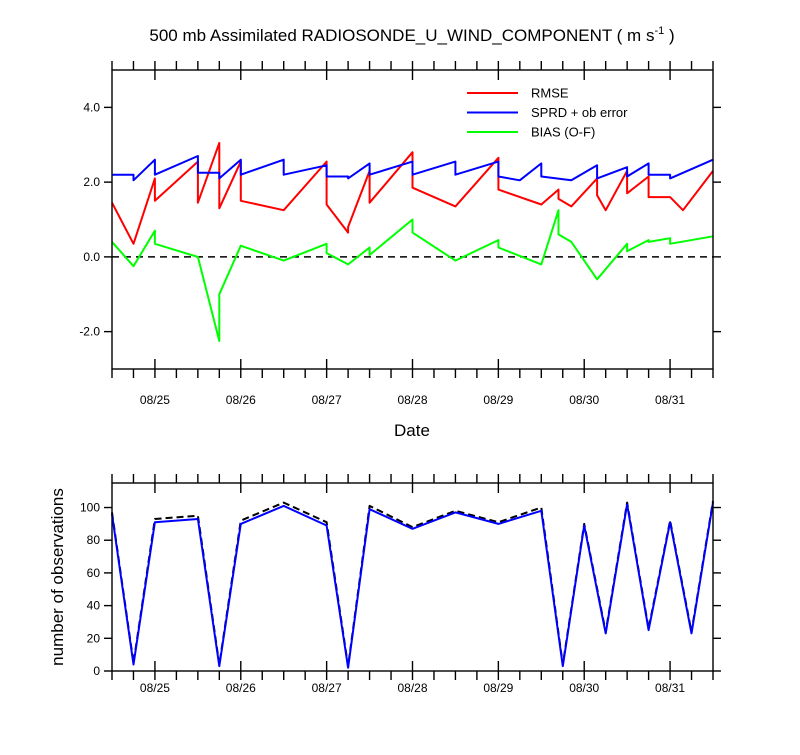 This screenshot has height=755, width=800. What do you see at coordinates (94, 573) in the screenshot?
I see `y-tick-label: 60` at bounding box center [94, 573].